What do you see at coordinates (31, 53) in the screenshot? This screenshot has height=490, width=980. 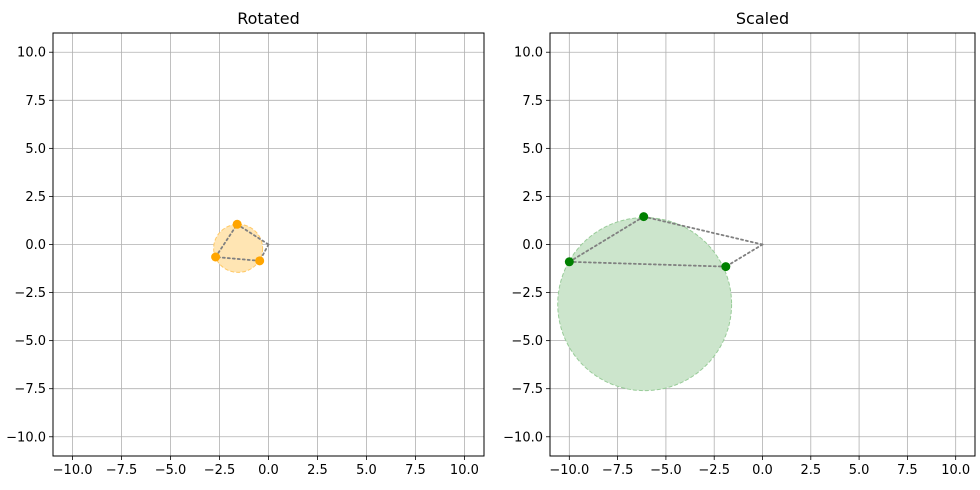 I see `rotated-y-tick-label: 10.0` at bounding box center [31, 53].